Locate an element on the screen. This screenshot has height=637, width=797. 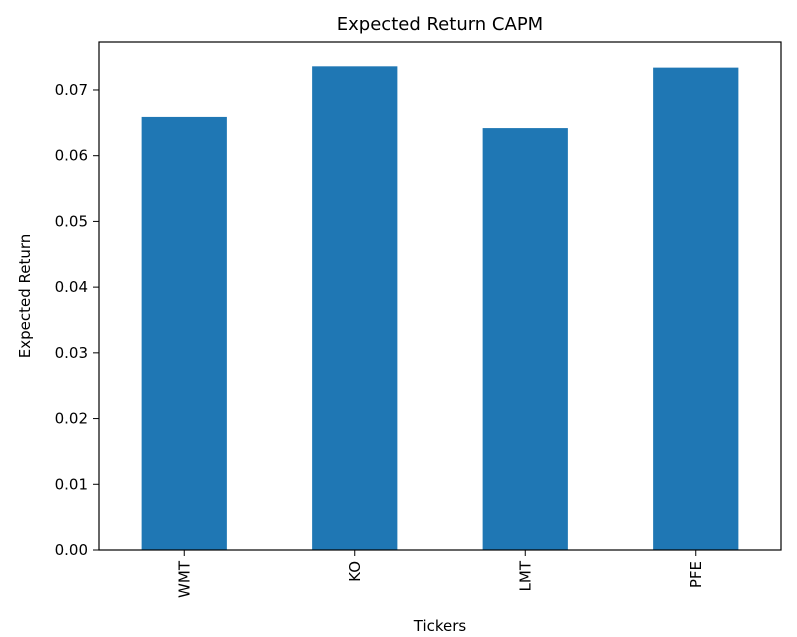
y-tick-label: 0.00 is located at coordinates (71, 550).